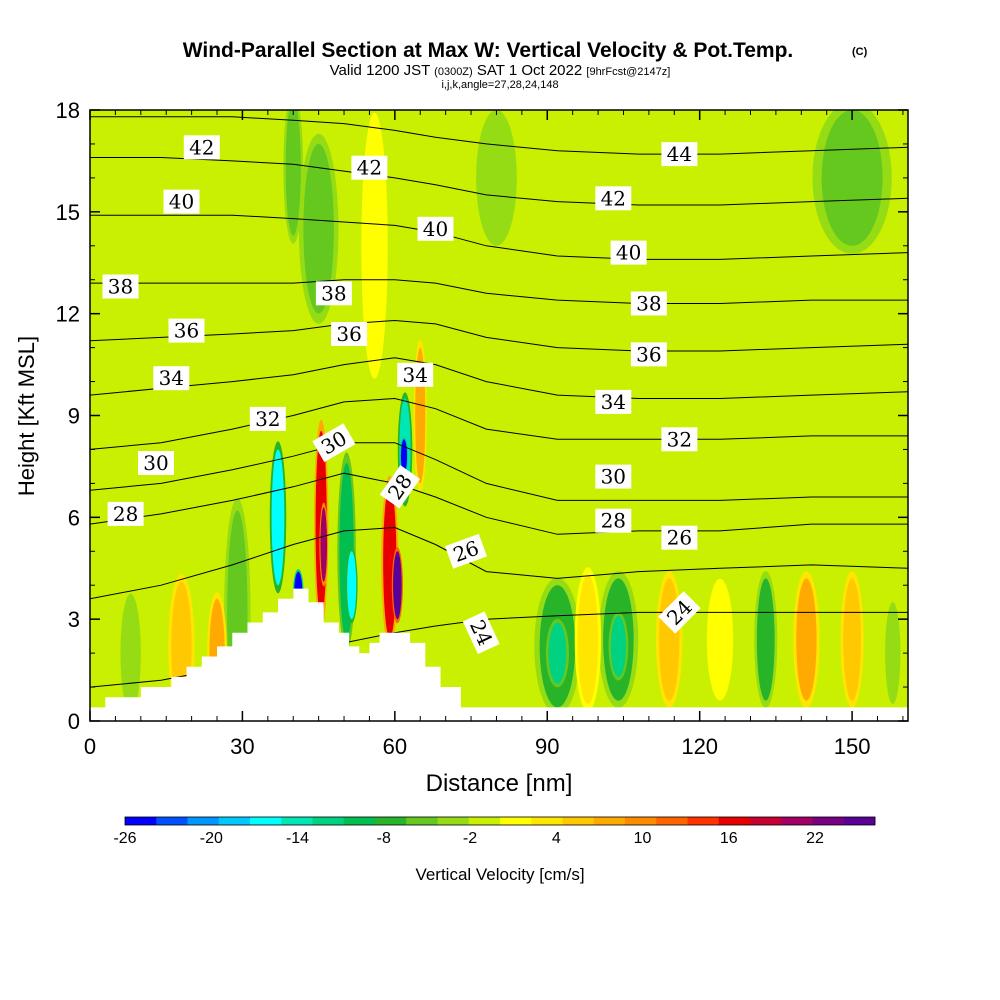 This screenshot has width=1000, height=1000. What do you see at coordinates (468, 838) in the screenshot?
I see `colorbar-ticks: -26 -20 -14 -8 -2 4 10 16 22` at bounding box center [468, 838].